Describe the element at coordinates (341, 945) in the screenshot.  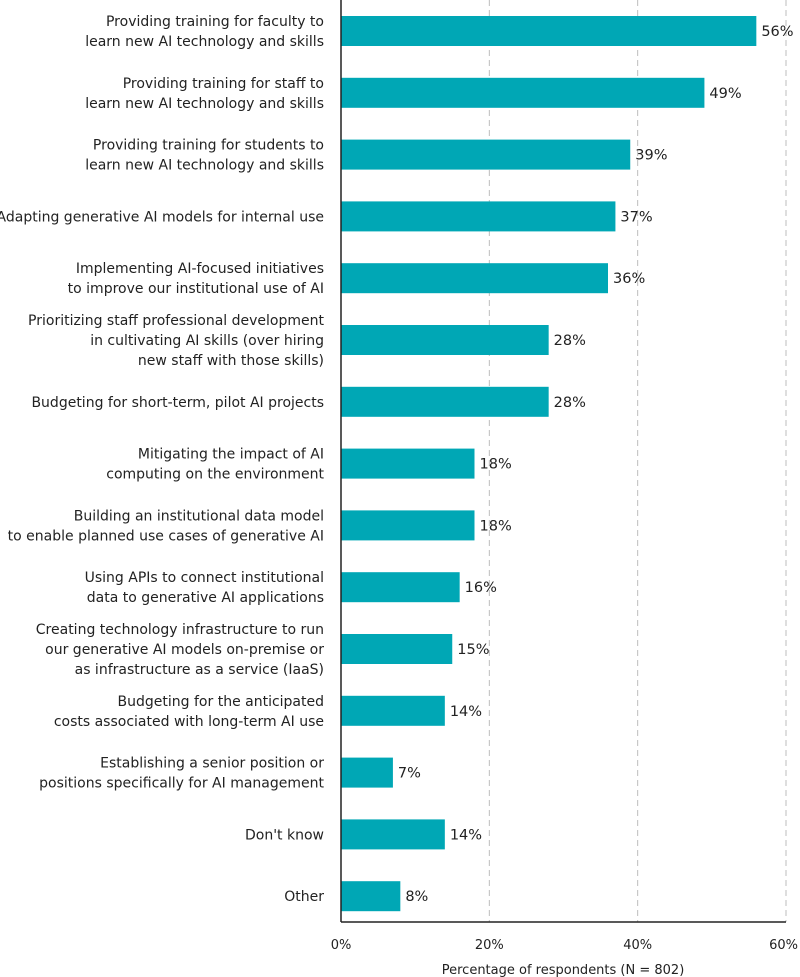
I see `x-tick-label-0: 0%` at that location.